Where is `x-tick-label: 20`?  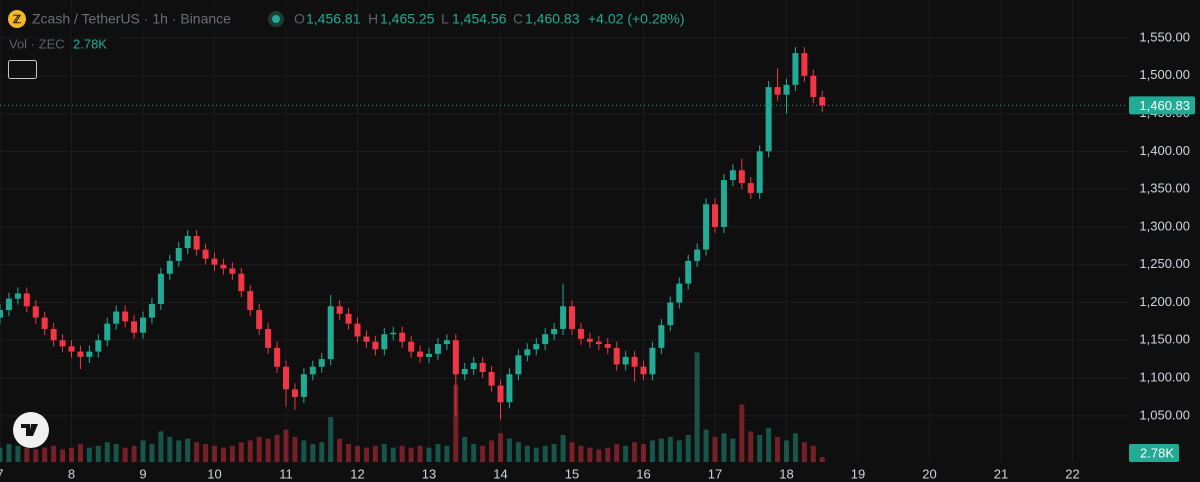 x-tick-label: 20 is located at coordinates (929, 473).